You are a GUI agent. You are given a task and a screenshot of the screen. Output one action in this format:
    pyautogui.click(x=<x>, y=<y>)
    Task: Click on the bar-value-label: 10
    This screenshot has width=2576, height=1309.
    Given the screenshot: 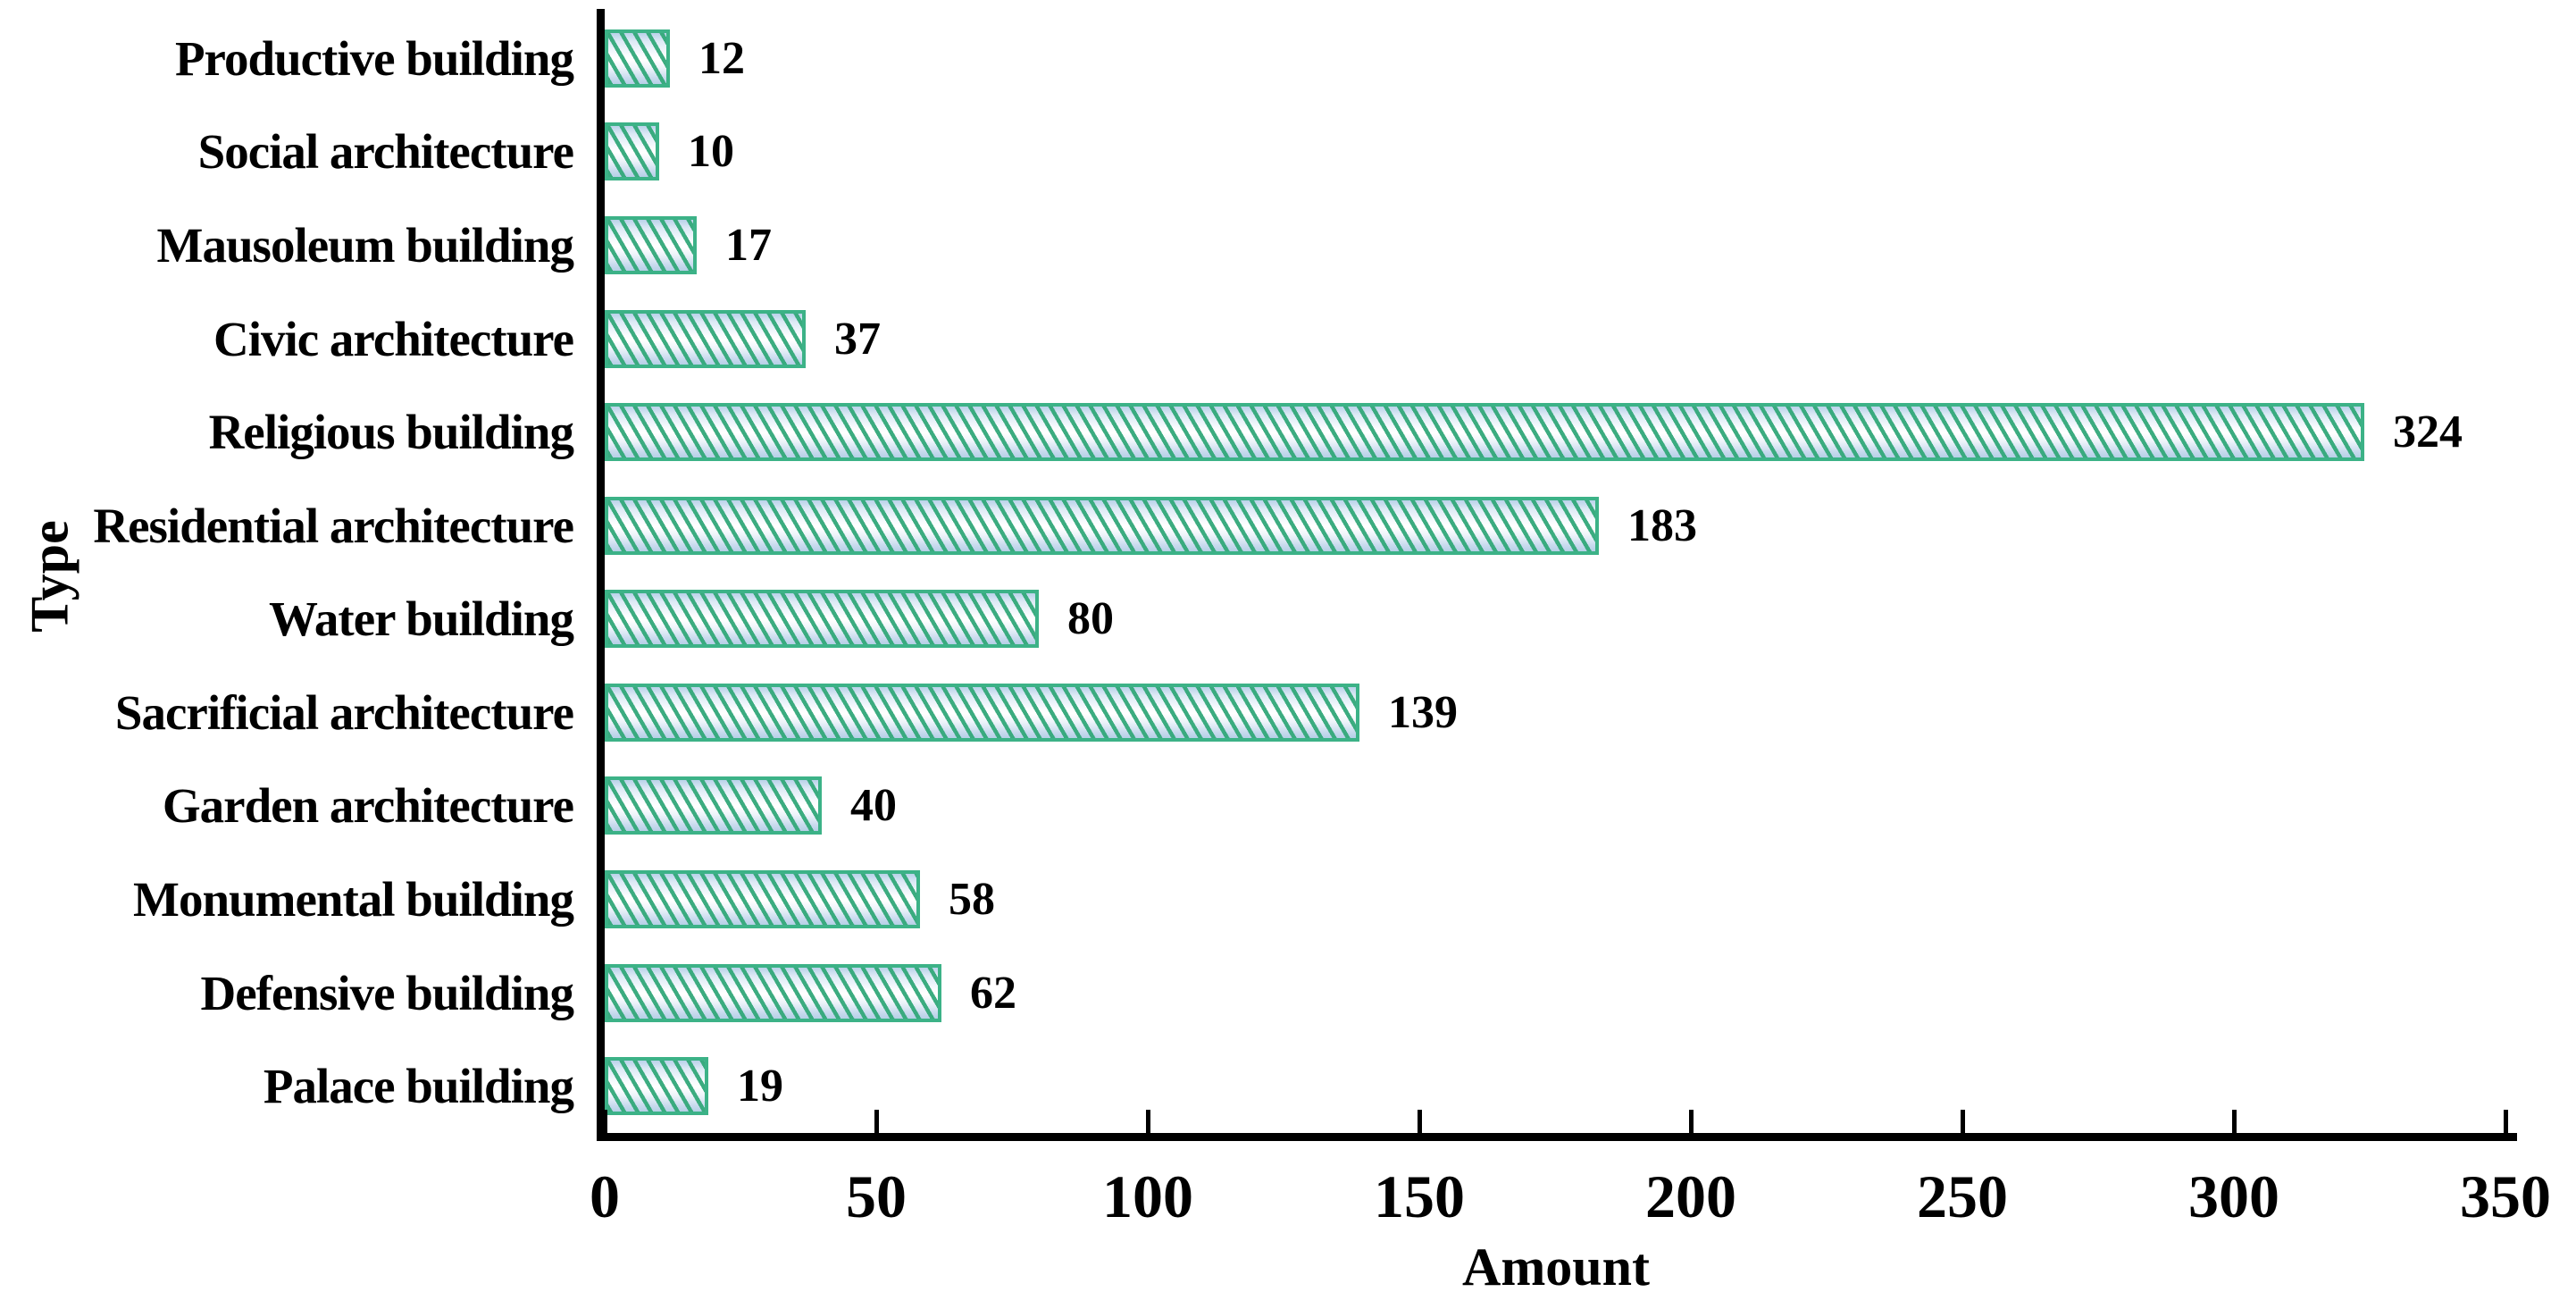 What is the action you would take?
    pyautogui.click(x=711, y=152)
    